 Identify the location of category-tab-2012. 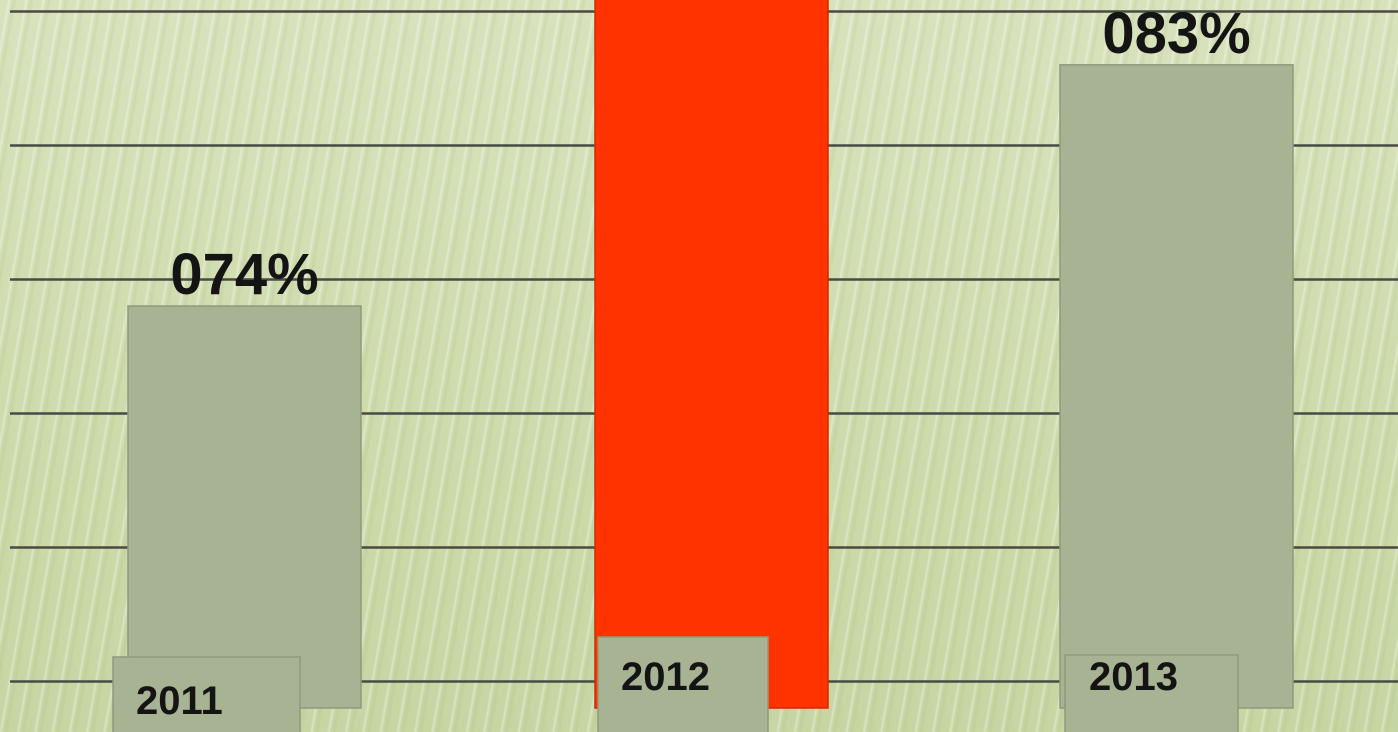
(683, 684).